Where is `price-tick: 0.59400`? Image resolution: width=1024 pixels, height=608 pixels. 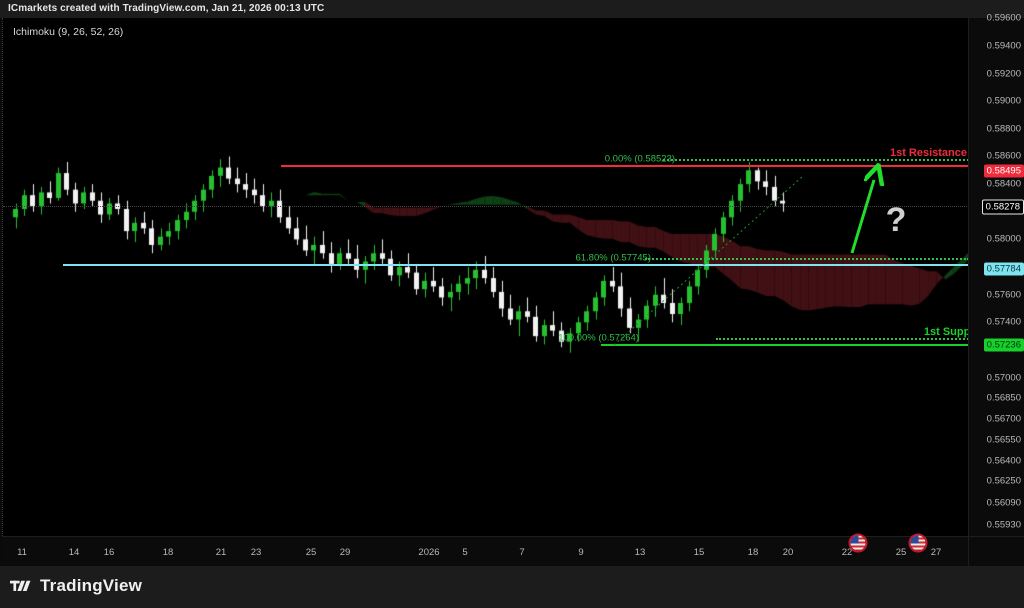 price-tick: 0.59400 is located at coordinates (1003, 46).